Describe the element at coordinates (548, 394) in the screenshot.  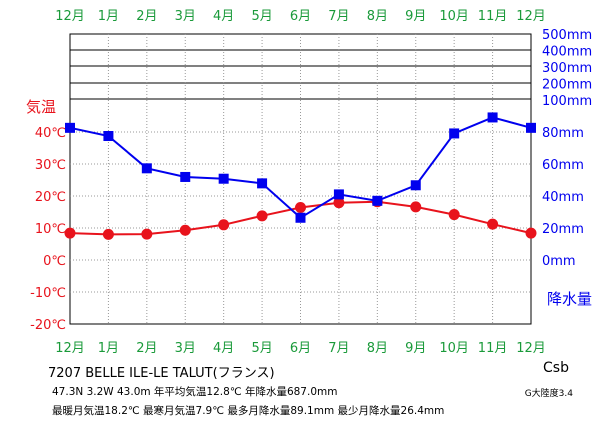
I see `continentality-index: G大陸度3.4` at that location.